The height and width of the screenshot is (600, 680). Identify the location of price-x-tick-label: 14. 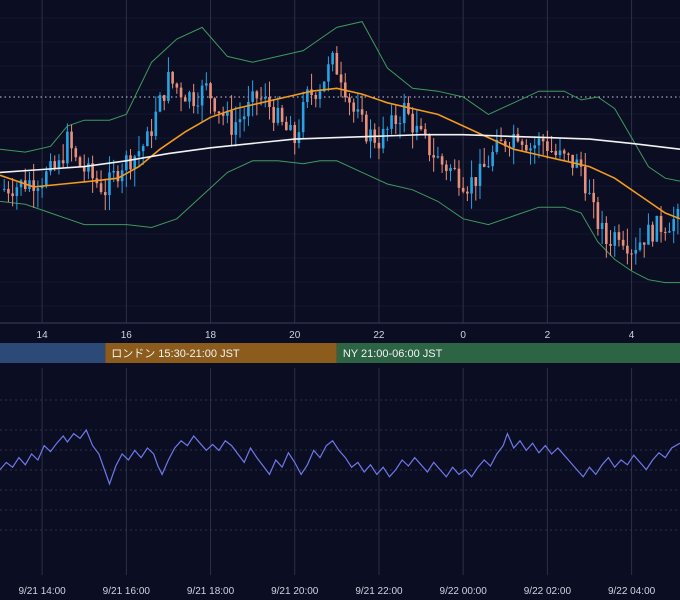
(43, 335).